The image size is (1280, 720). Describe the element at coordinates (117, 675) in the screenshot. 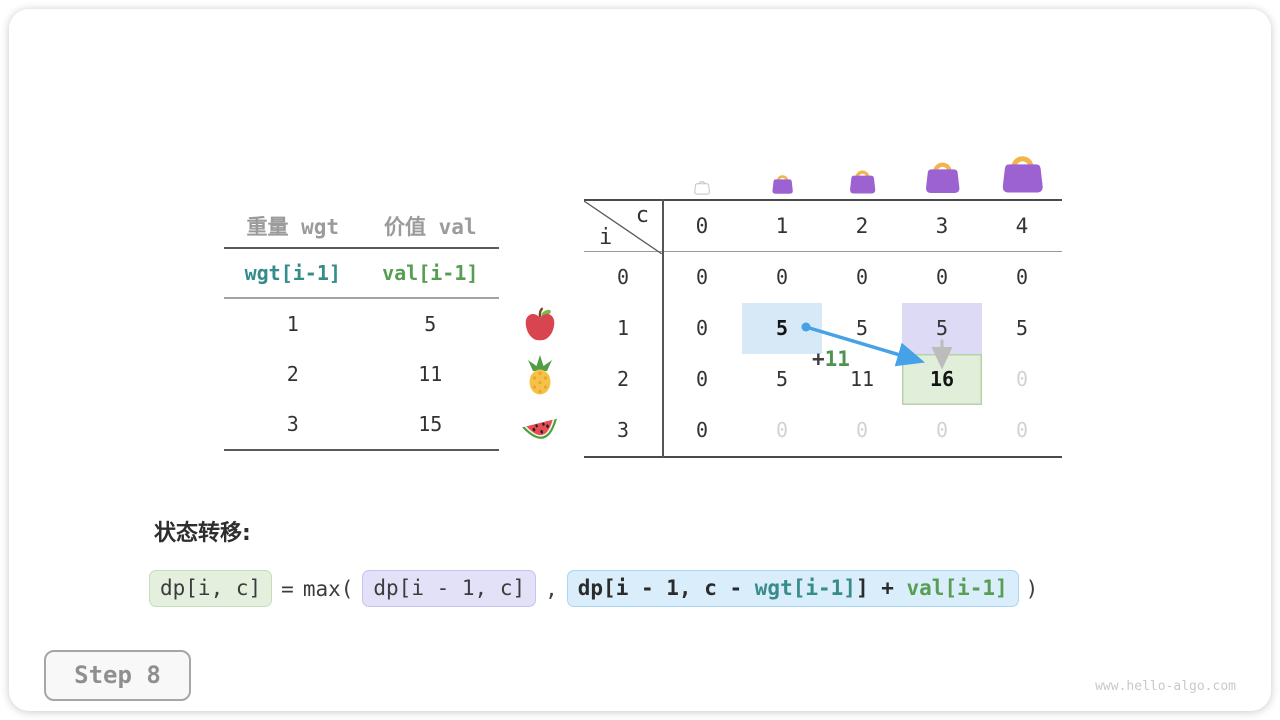

I see `step-badge: Step 8` at that location.